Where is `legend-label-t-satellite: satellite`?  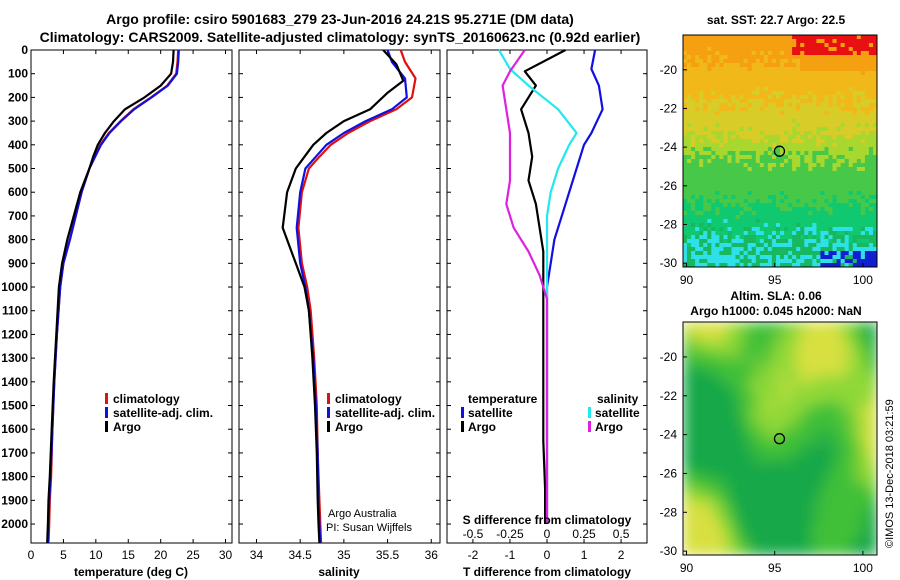 legend-label-t-satellite: satellite is located at coordinates (490, 413).